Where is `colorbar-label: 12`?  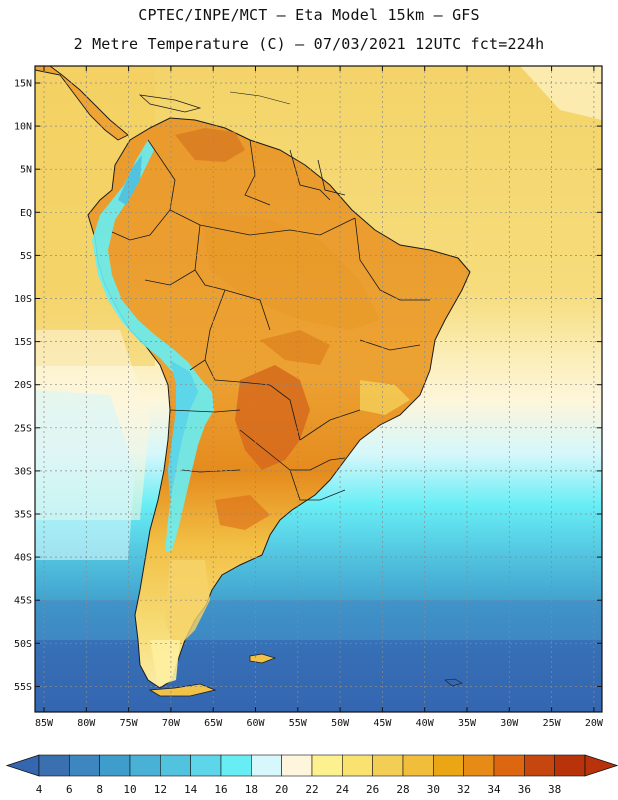
colorbar-label: 12 is located at coordinates (160, 789).